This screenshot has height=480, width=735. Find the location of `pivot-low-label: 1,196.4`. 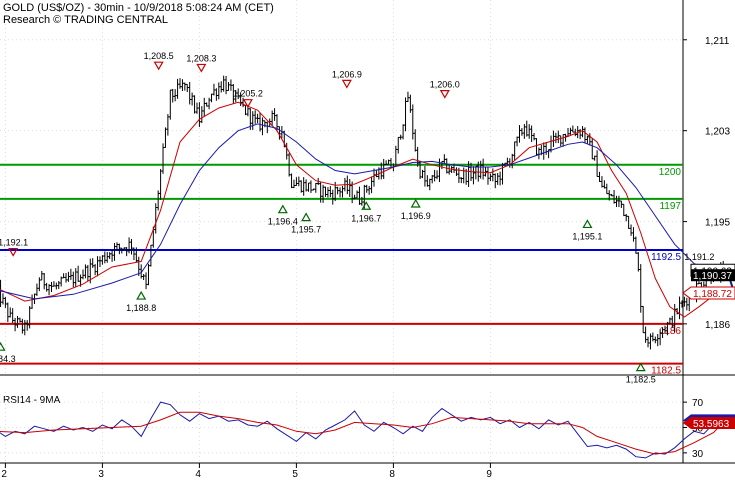

pivot-low-label: 1,196.4 is located at coordinates (283, 222).